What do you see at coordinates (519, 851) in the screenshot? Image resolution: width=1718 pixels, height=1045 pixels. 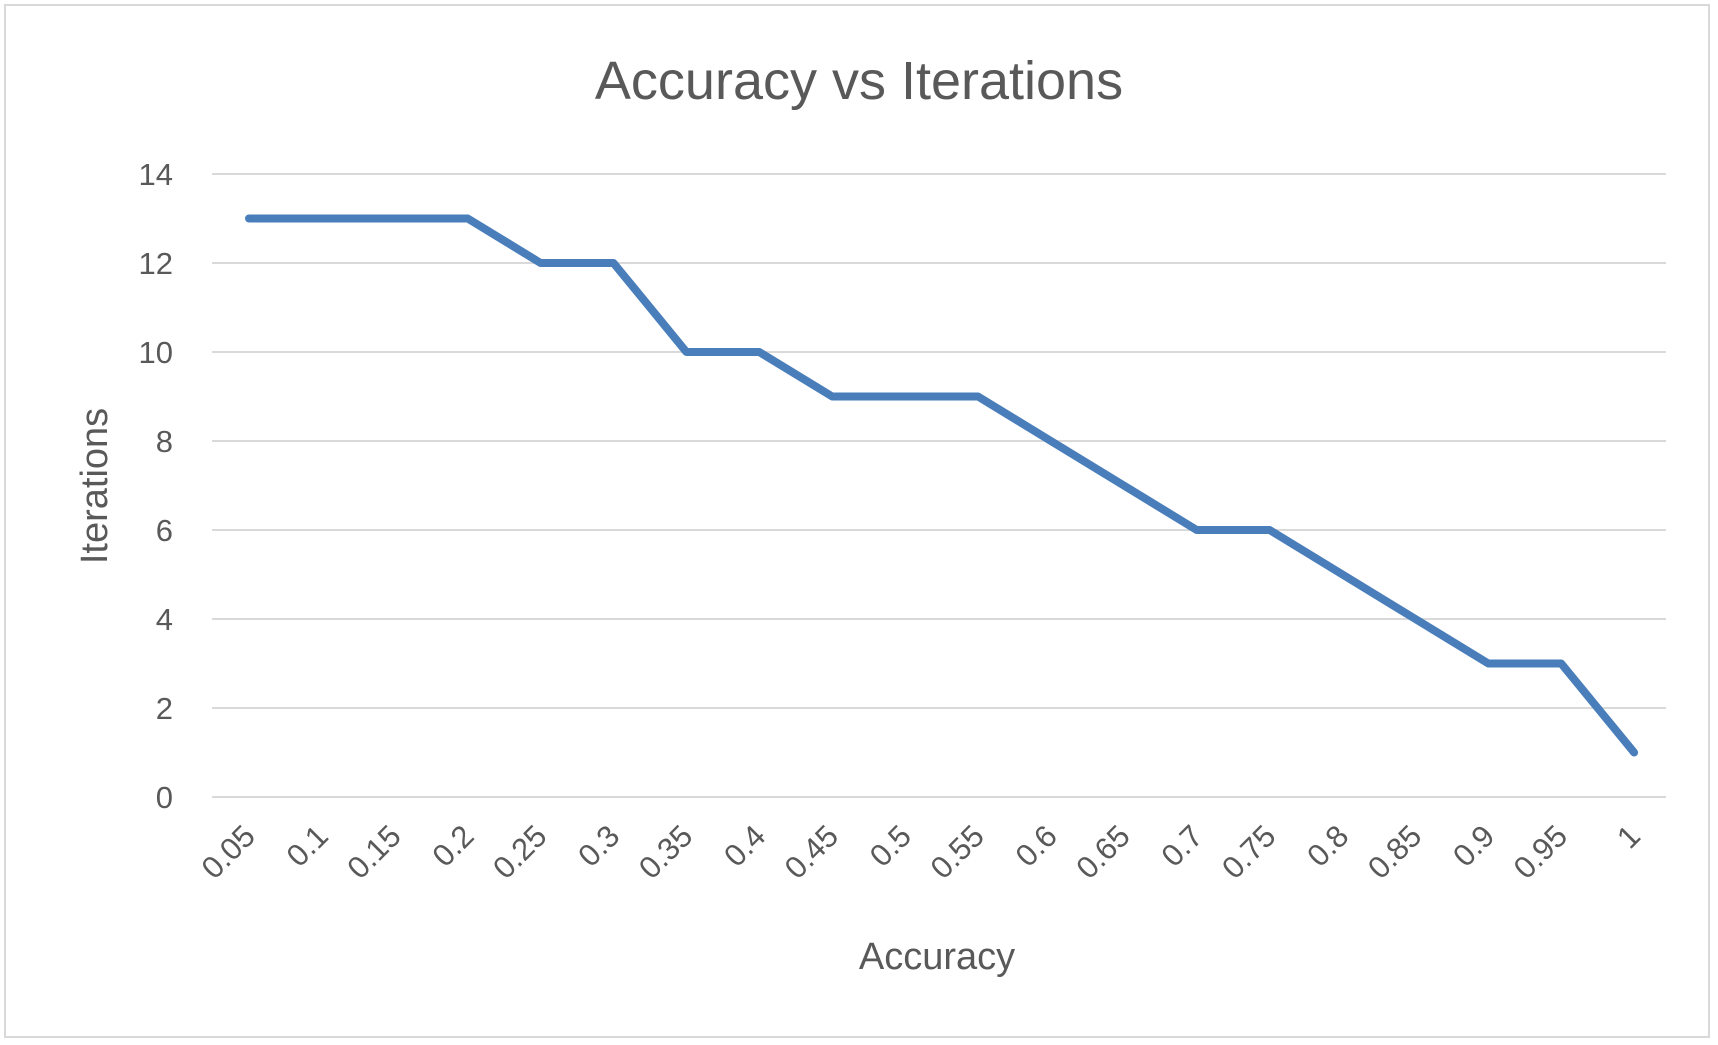 I see `x-tick-label: 0.25` at bounding box center [519, 851].